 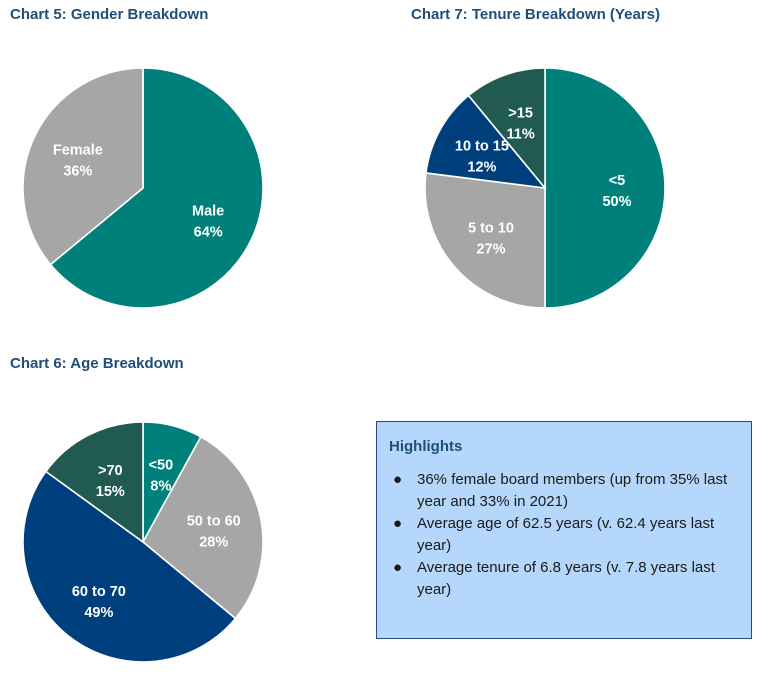 What do you see at coordinates (109, 14) in the screenshot?
I see `chart5-title: Chart 5: Gender Breakdown` at bounding box center [109, 14].